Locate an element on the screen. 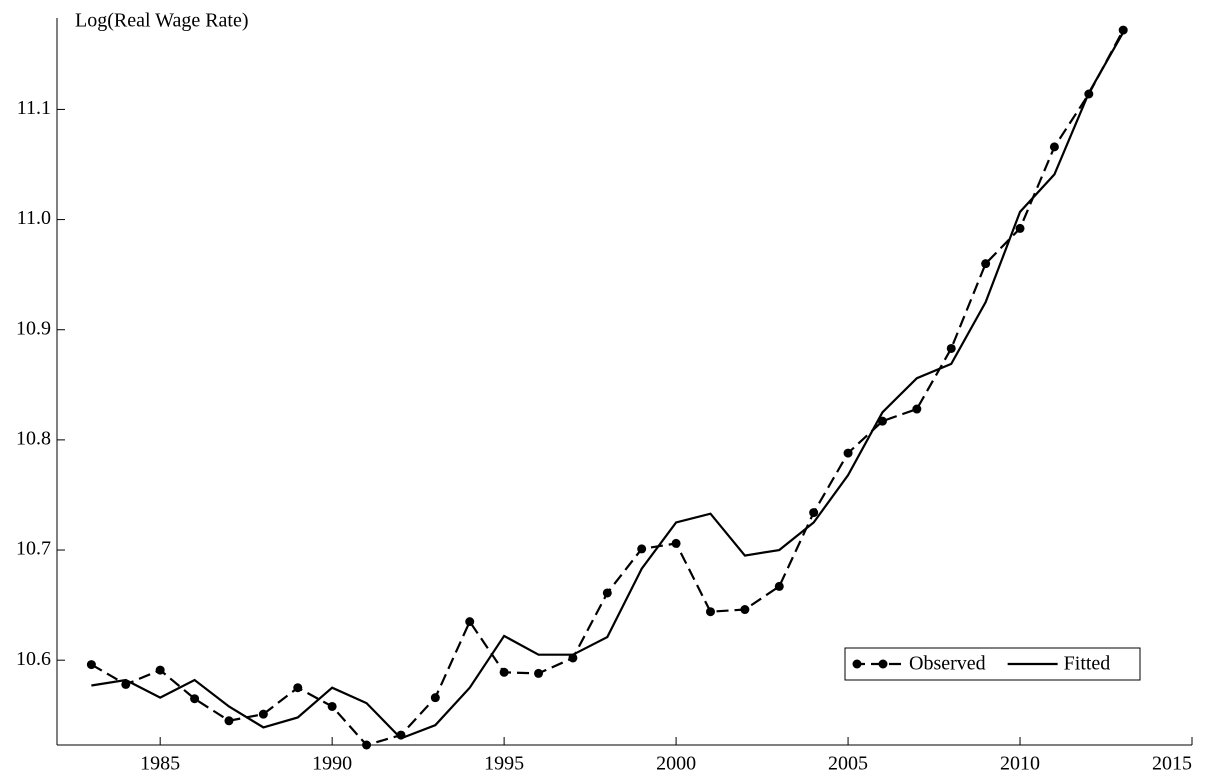 This screenshot has height=782, width=1212. y-tick-label: 11.0 is located at coordinates (34, 218).